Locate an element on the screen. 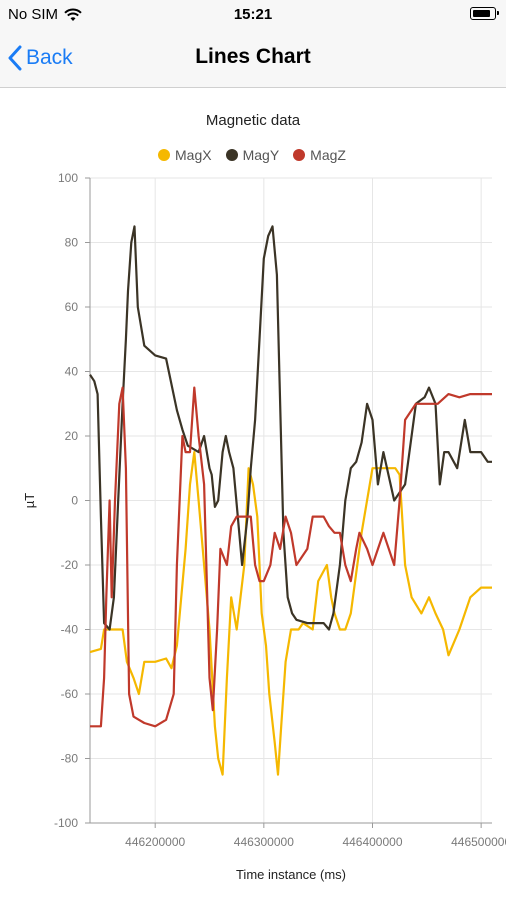  legend-item-magx: MagX is located at coordinates (185, 155).